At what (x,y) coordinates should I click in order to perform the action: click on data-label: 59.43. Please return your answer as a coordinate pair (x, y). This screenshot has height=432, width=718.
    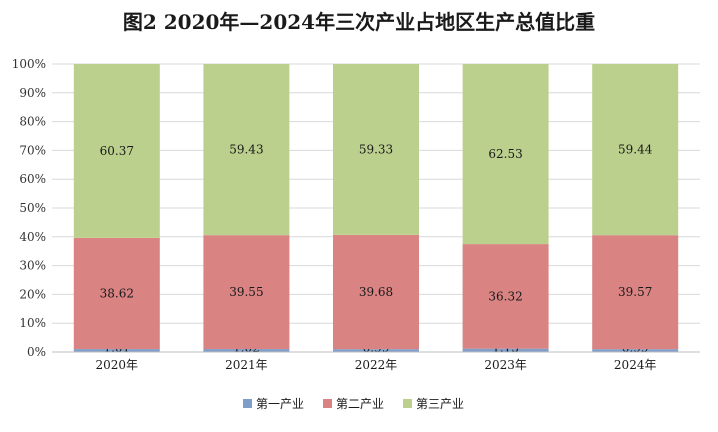
    Looking at the image, I should click on (246, 150).